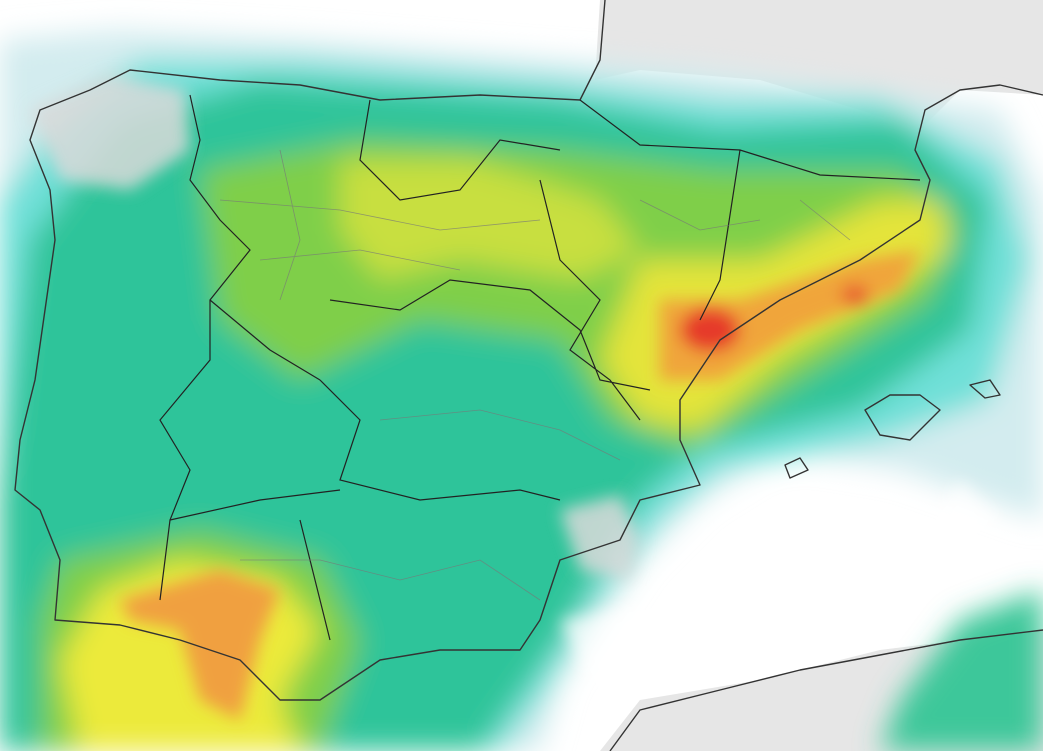 The height and width of the screenshot is (751, 1043). What do you see at coordinates (961, 670) in the screenshot?
I see `teal-rain-south` at bounding box center [961, 670].